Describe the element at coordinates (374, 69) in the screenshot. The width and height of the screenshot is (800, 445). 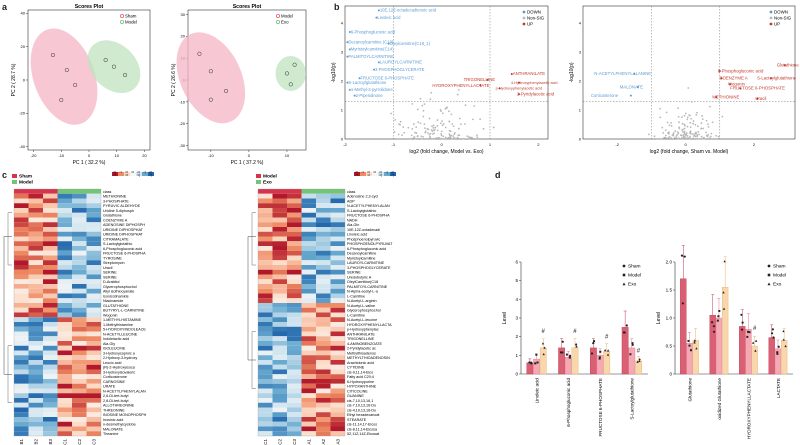
I see `volcano1-down-point` at that location.